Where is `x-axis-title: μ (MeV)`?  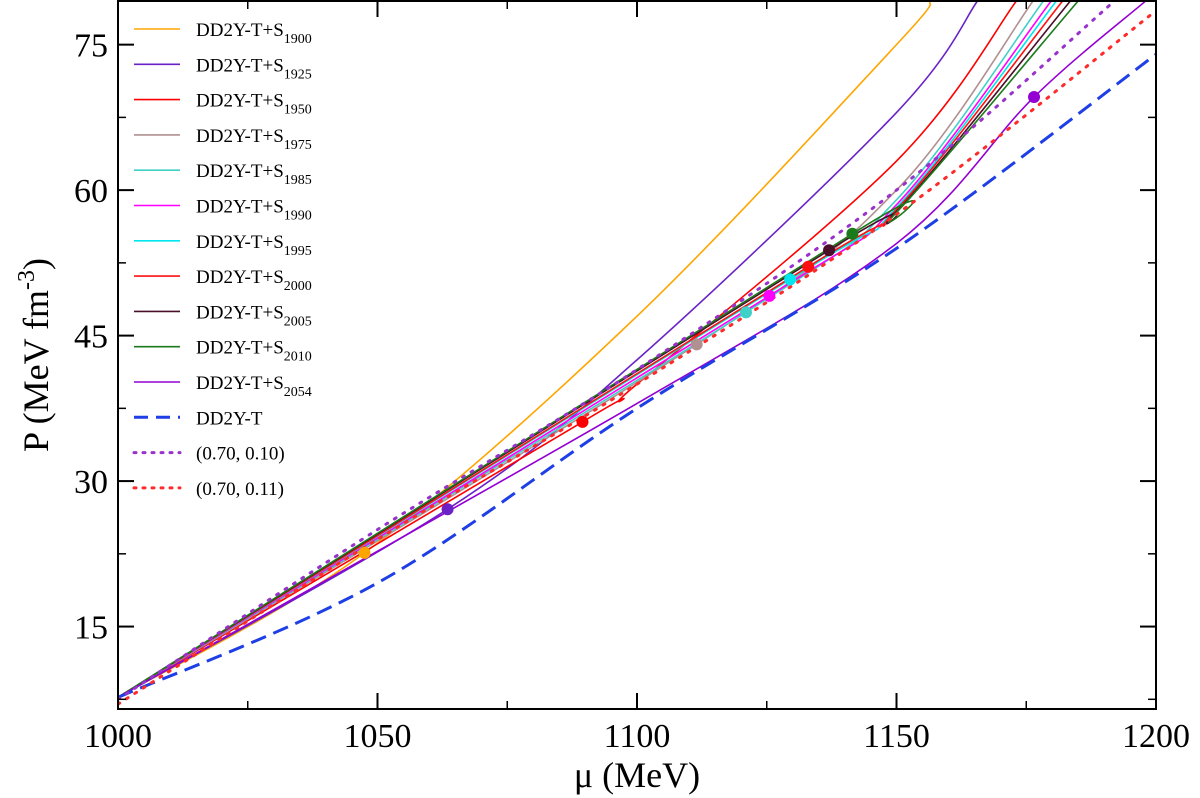
x-axis-title: μ (MeV) is located at coordinates (637, 775).